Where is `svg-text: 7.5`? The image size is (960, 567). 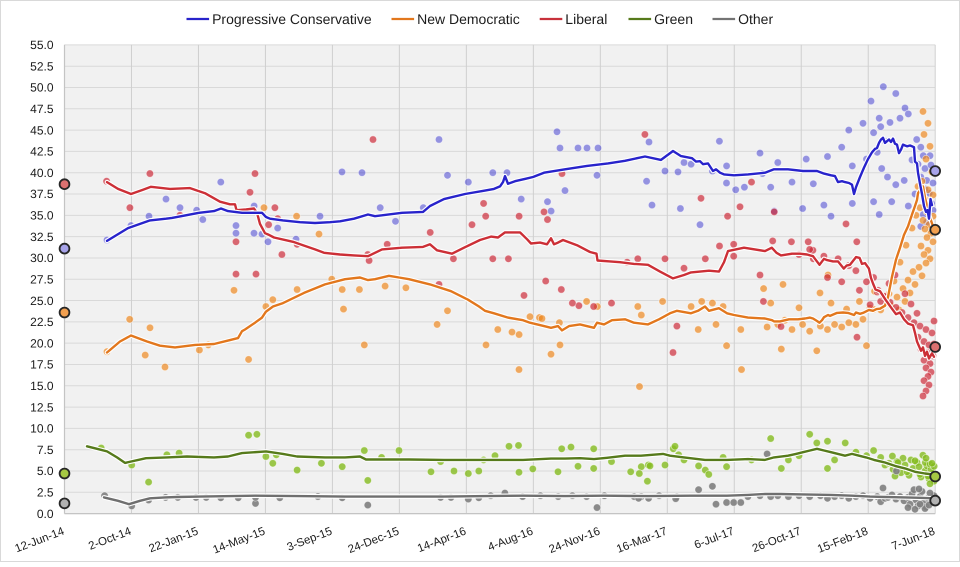 svg-text: 7.5 is located at coordinates (45, 450).